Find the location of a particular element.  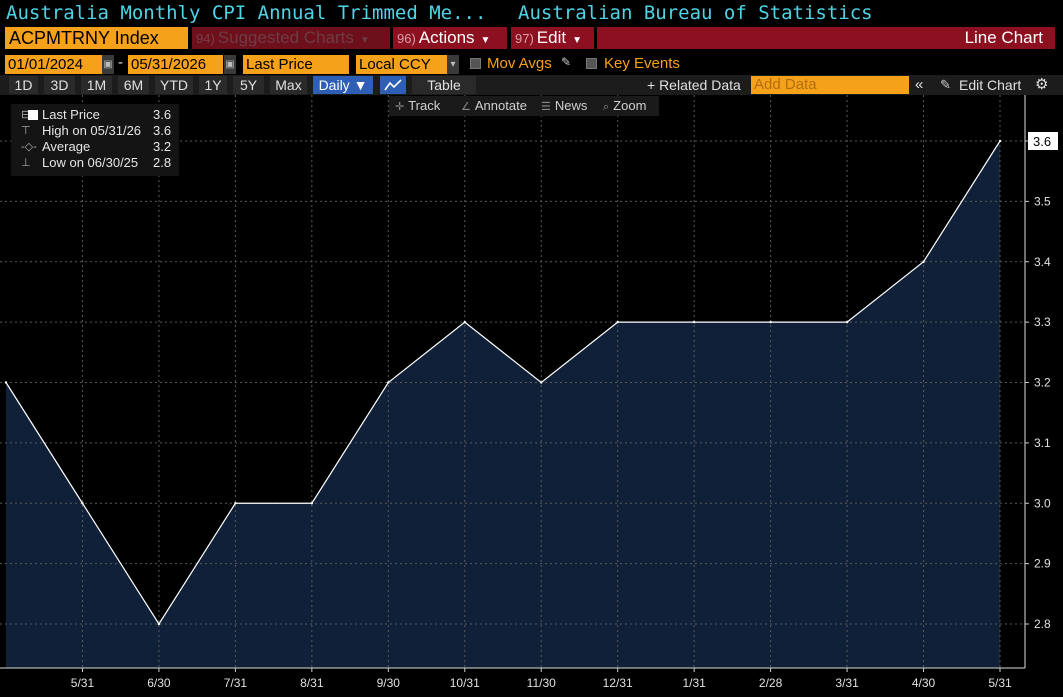

x-tick-label: 12/31 is located at coordinates (618, 683).